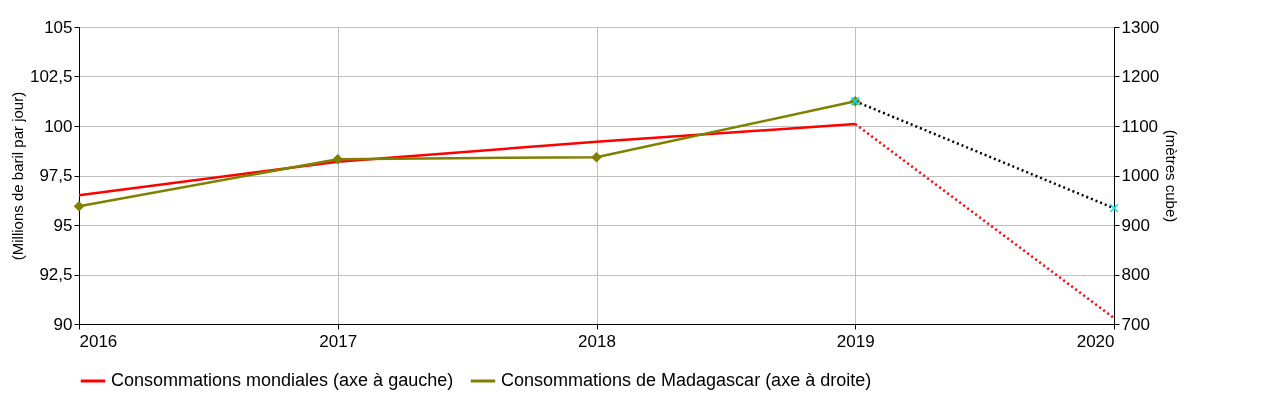 The height and width of the screenshot is (420, 1261). I want to click on y2-axis-title: (mètres cube), so click(1172, 176).